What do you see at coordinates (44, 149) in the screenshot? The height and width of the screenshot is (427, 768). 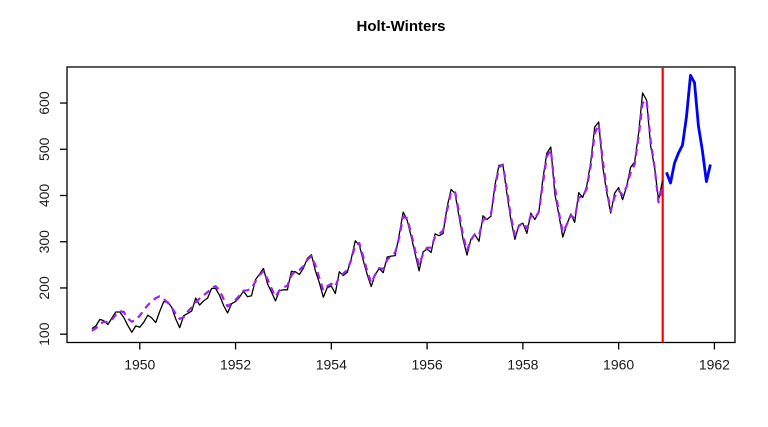 I see `y-tick-label: 500` at bounding box center [44, 149].